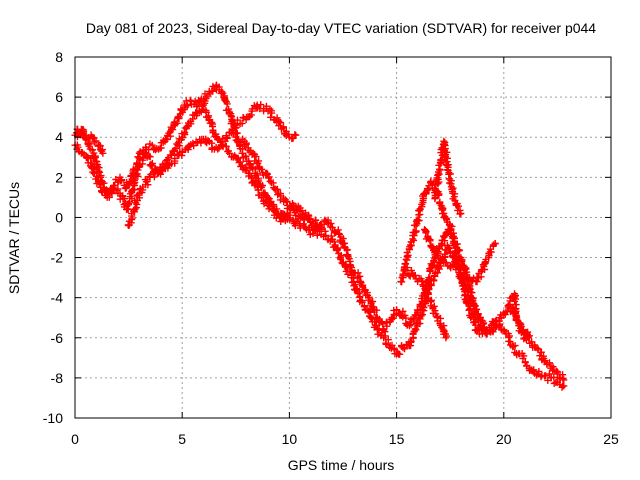  What do you see at coordinates (518, 315) in the screenshot?
I see `series-track-j` at bounding box center [518, 315].